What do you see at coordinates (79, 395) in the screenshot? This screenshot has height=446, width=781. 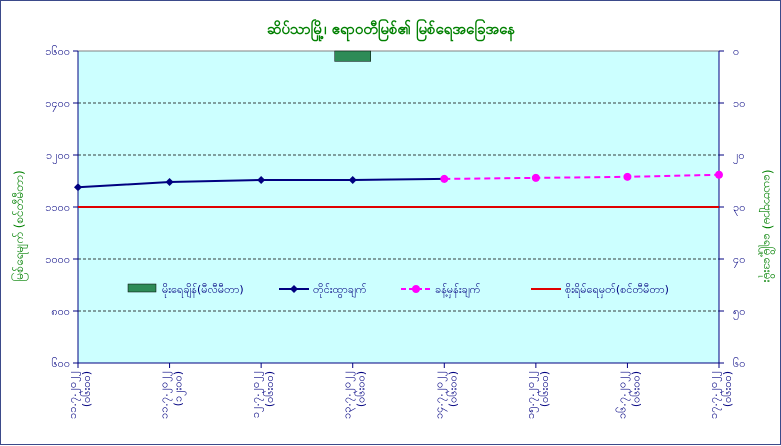 I see `x-tick-label: ၁၁.၇.၂၀၂၂(၀၆း၀၀)` at bounding box center [79, 395].